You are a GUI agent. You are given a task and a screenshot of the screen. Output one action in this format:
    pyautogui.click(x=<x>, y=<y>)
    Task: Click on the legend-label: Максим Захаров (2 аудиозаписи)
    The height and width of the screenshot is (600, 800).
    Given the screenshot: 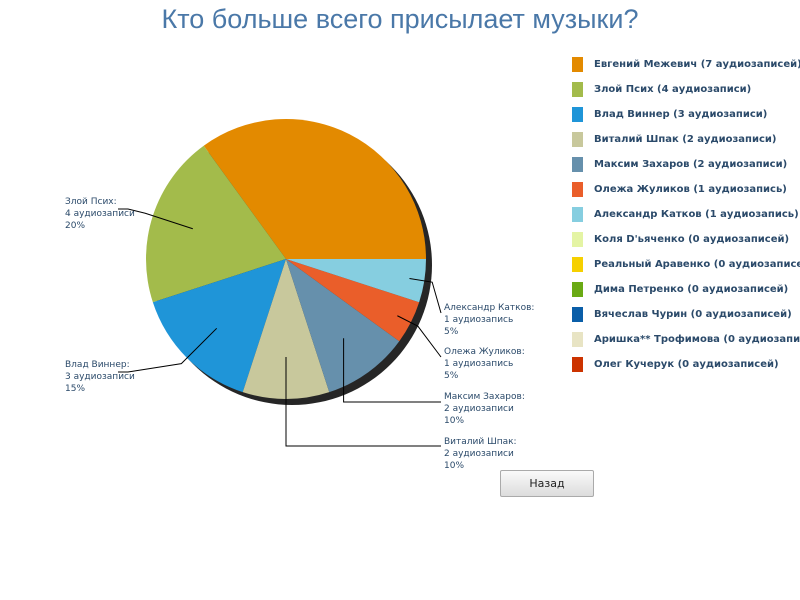 What is the action you would take?
    pyautogui.click(x=691, y=164)
    